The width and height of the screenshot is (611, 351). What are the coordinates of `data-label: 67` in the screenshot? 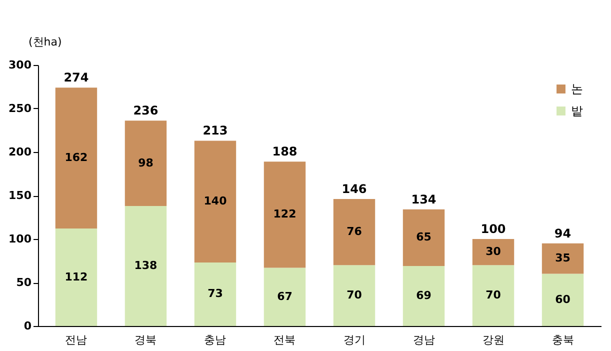 It's located at (284, 296).